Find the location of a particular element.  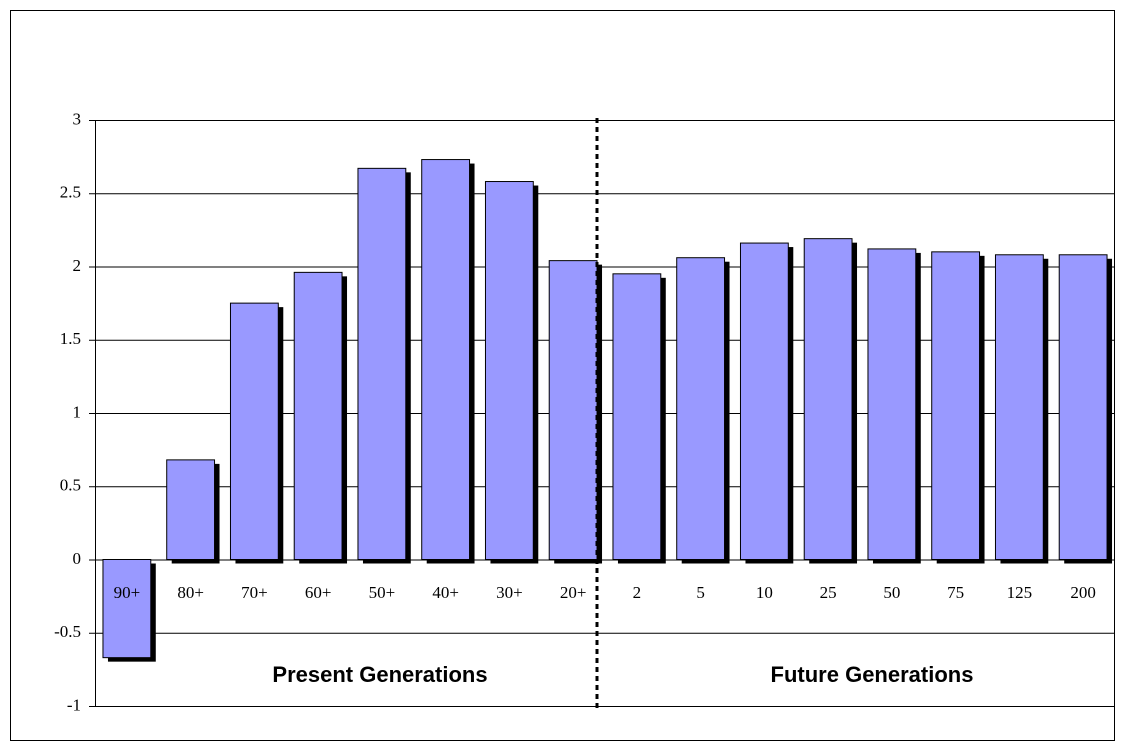

x-tick-label: 25 is located at coordinates (828, 592).